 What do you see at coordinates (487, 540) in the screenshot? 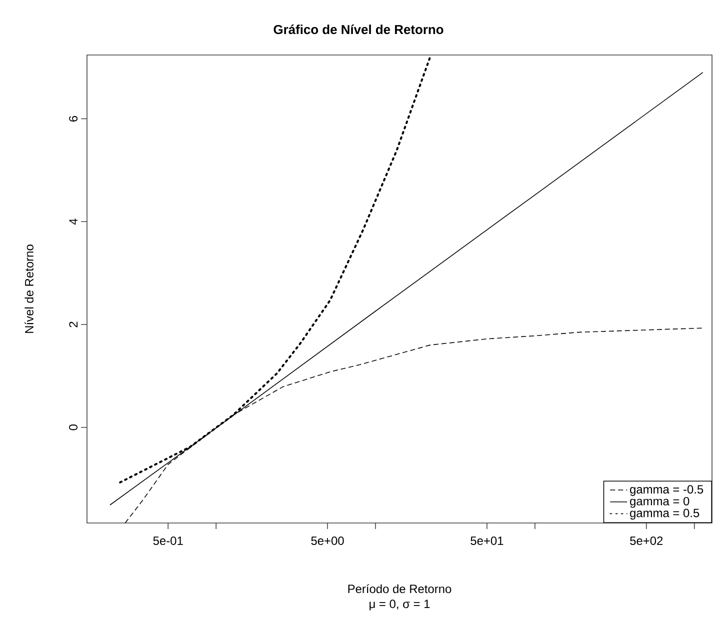
I see `x-tick-label: 5e+01` at bounding box center [487, 540].